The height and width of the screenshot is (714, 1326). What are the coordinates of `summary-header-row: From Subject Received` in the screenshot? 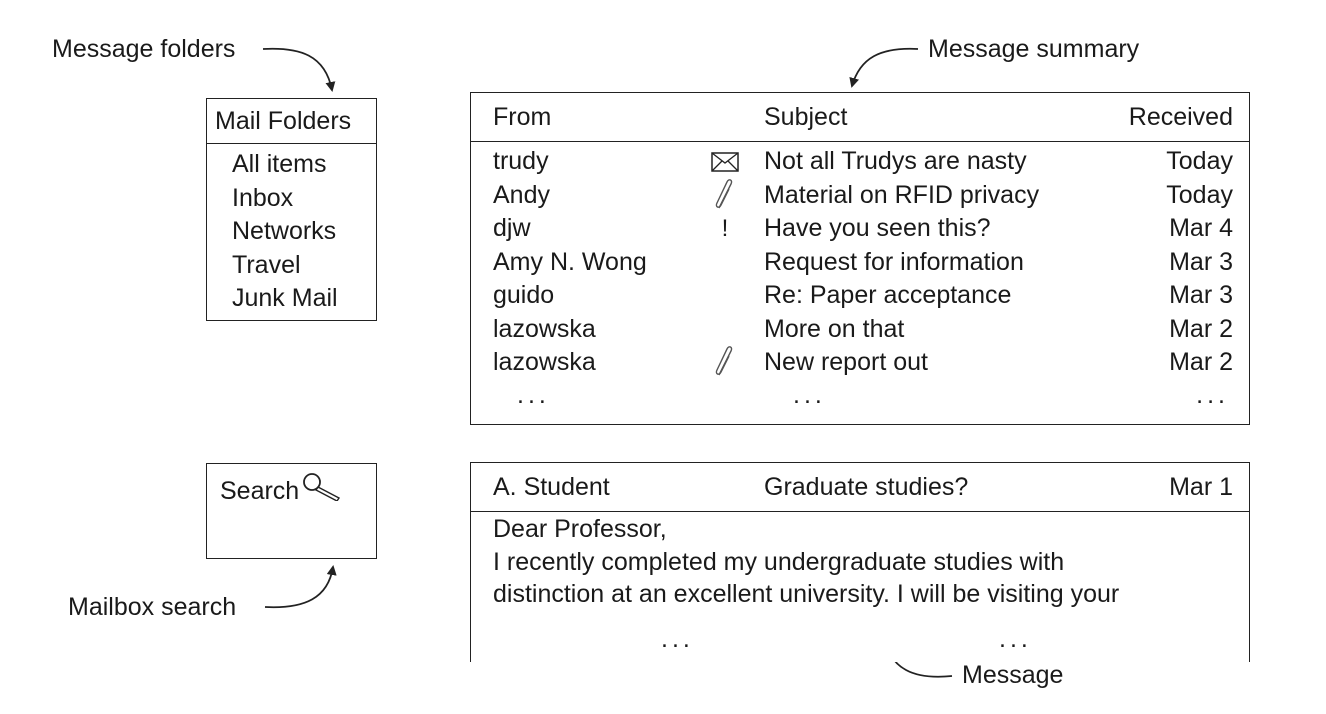 It's located at (860, 117).